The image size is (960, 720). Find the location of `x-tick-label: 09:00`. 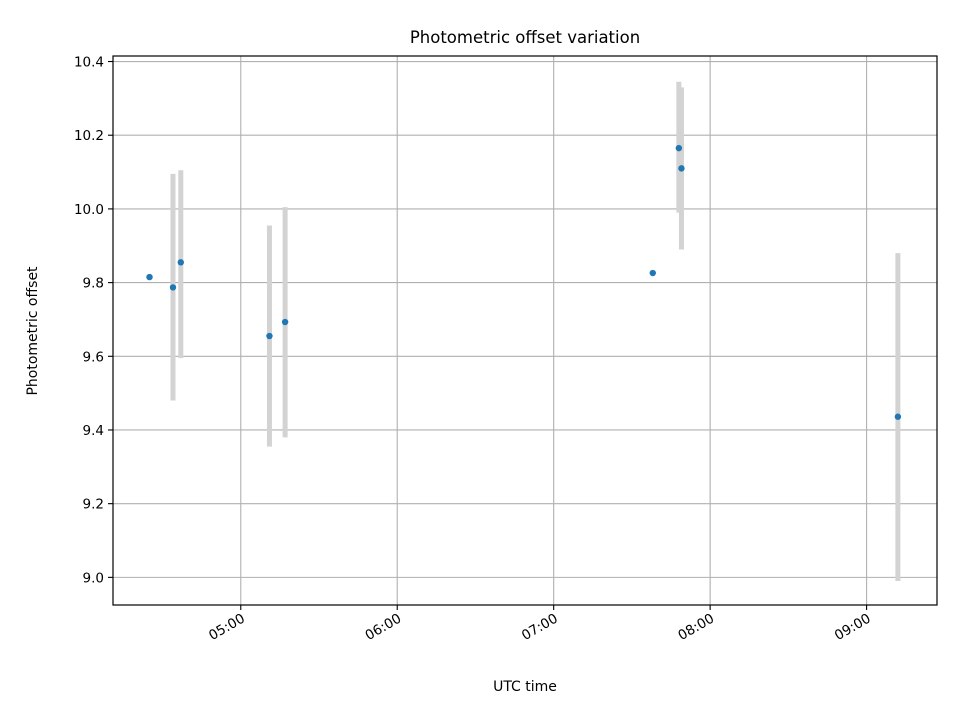

x-tick-label: 09:00 is located at coordinates (853, 627).